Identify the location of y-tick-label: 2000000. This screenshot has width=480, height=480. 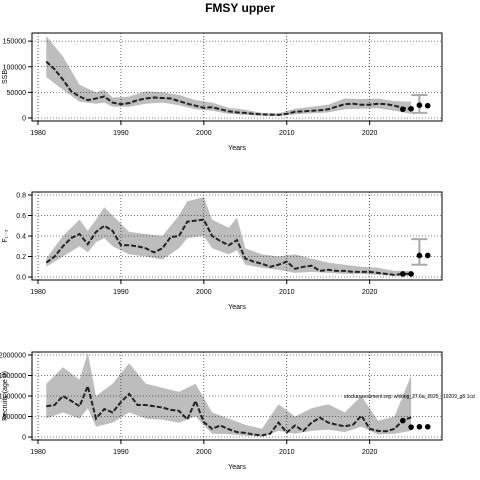
(13, 356).